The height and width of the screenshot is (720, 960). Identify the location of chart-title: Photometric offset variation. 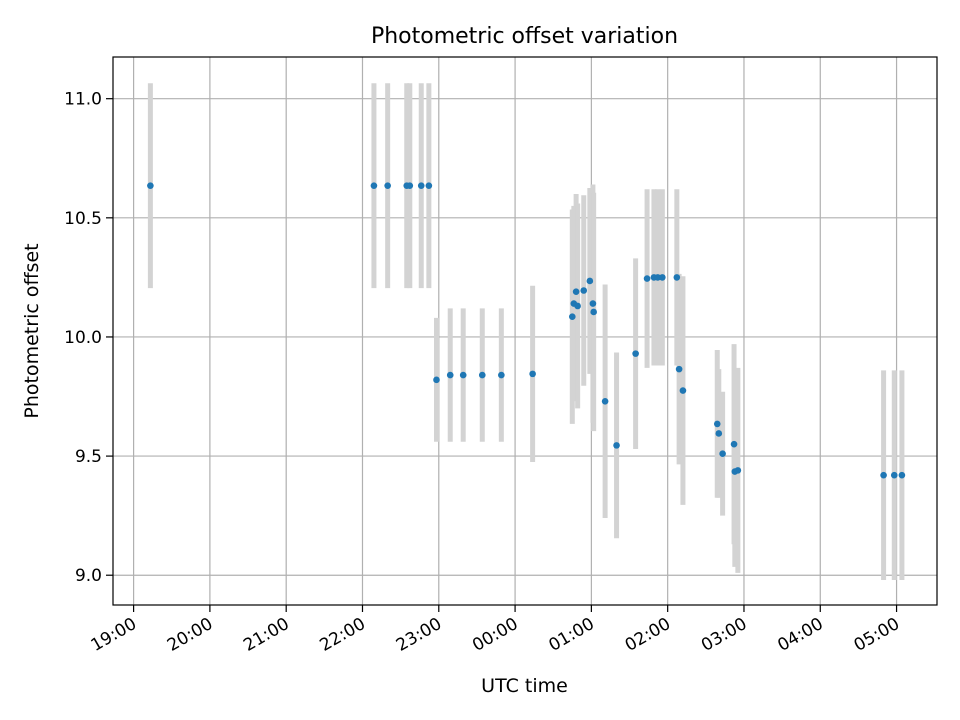
(524, 36).